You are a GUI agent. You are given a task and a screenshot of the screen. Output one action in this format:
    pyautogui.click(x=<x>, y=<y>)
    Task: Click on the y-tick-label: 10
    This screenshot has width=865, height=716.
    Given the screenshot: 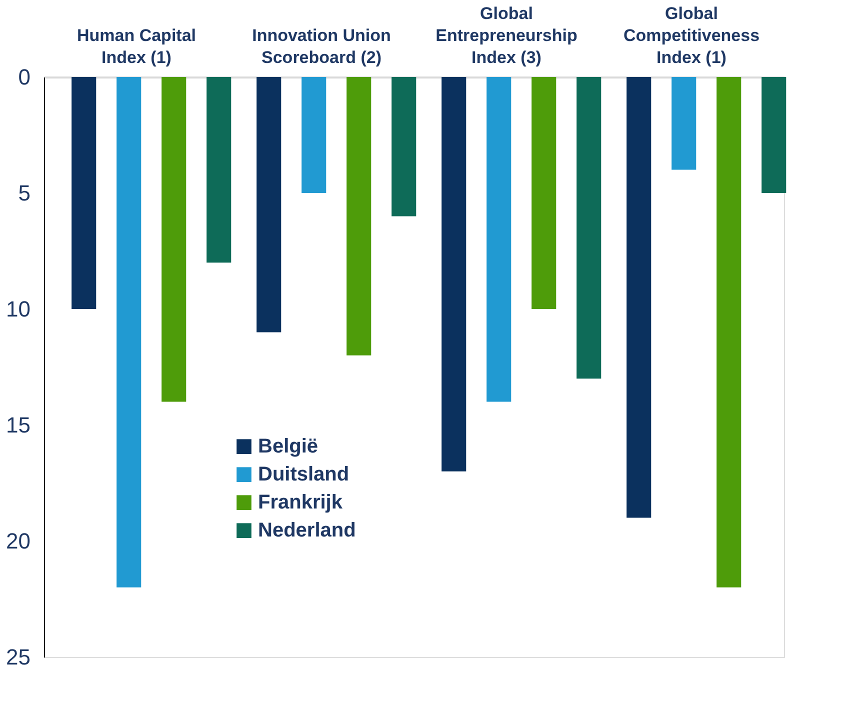 What is the action you would take?
    pyautogui.click(x=18, y=309)
    